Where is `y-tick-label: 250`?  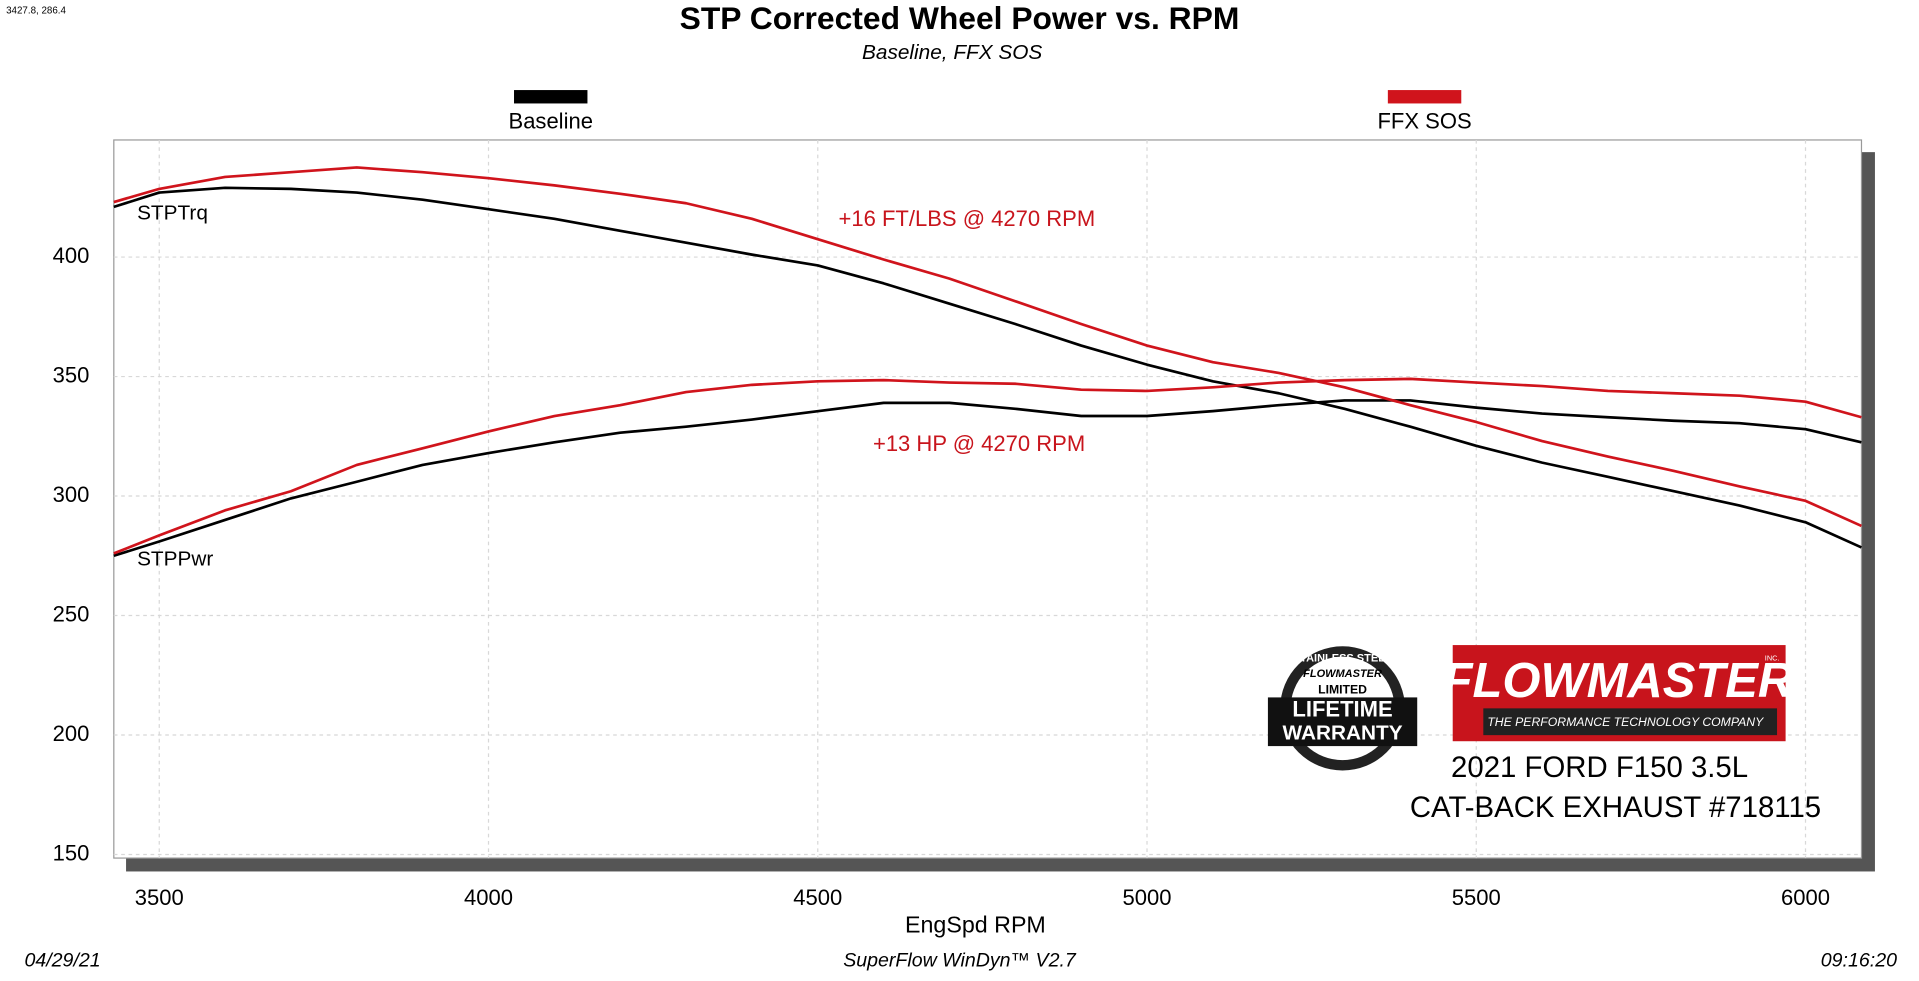
y-tick-label: 250 is located at coordinates (71, 613).